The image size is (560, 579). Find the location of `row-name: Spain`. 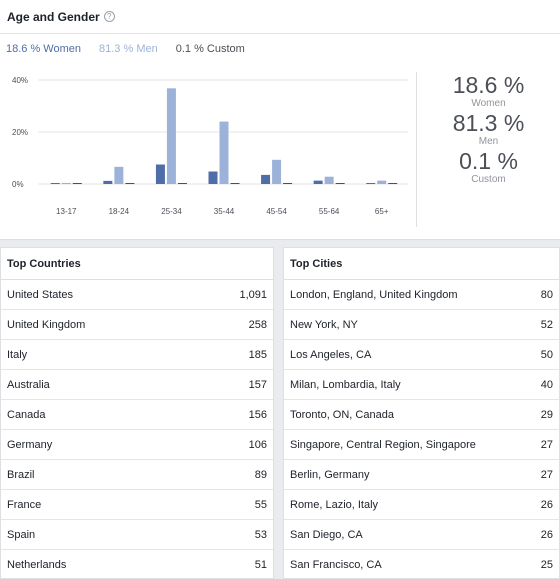

row-name: Spain is located at coordinates (21, 534).